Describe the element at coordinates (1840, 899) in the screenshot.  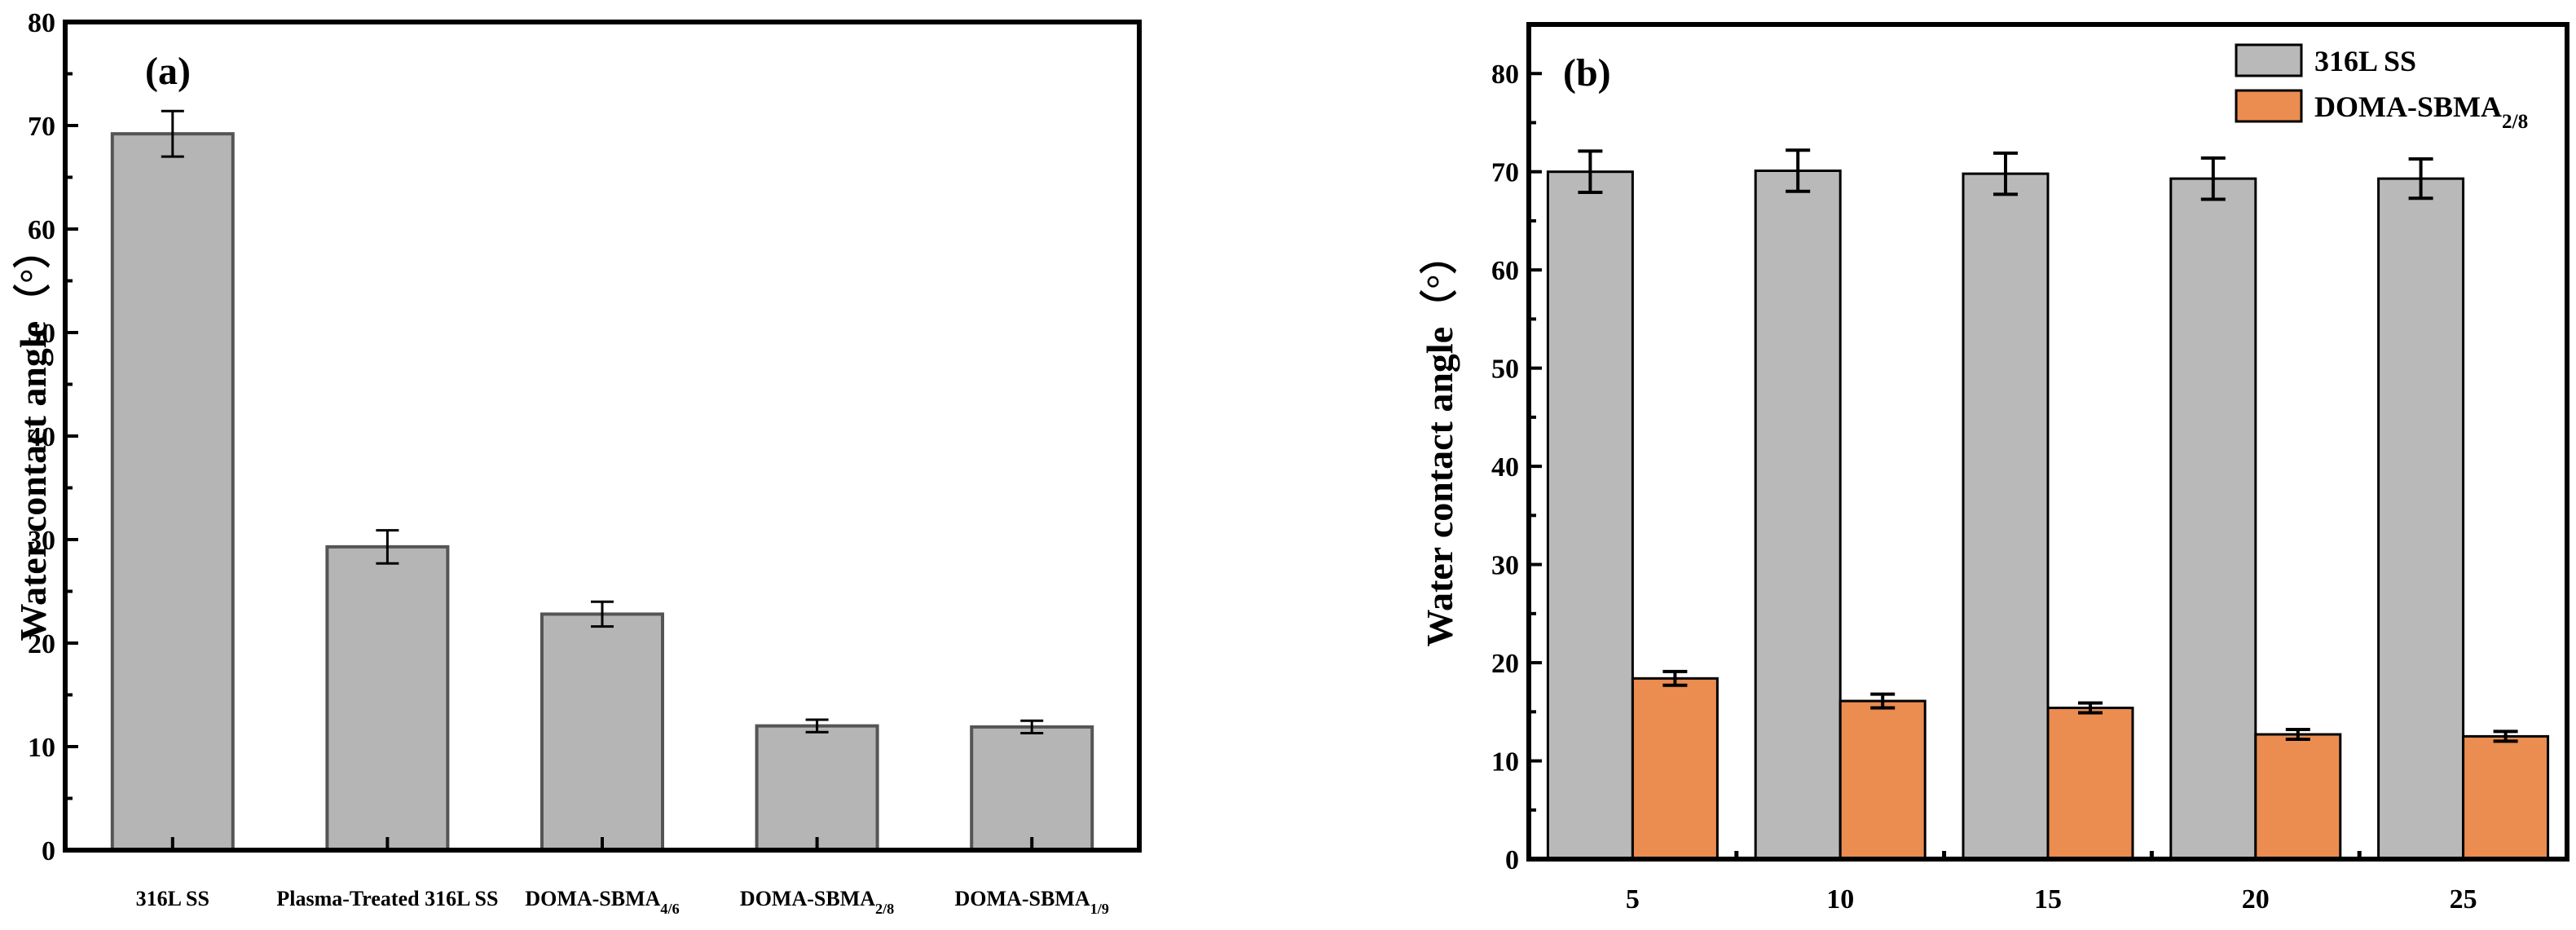
I see `x-tick-label: 10` at that location.